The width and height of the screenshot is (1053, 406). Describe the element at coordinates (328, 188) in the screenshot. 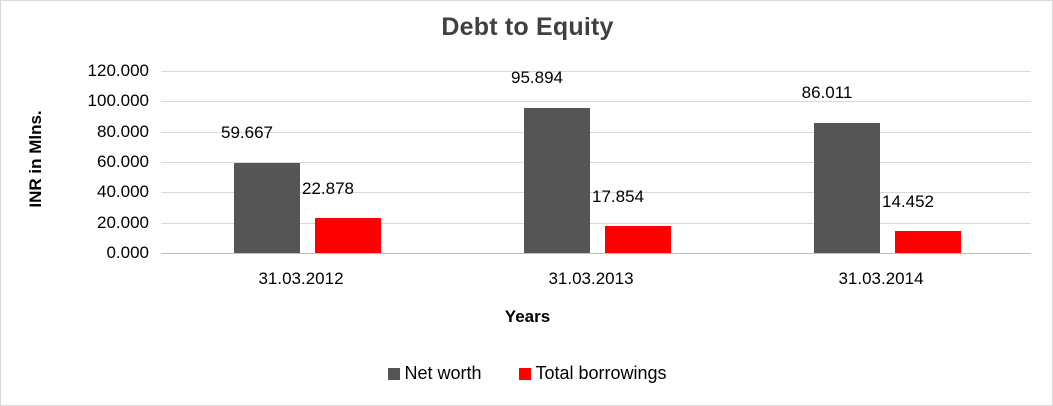

I see `data-label-total-borrowings: 22.878` at that location.